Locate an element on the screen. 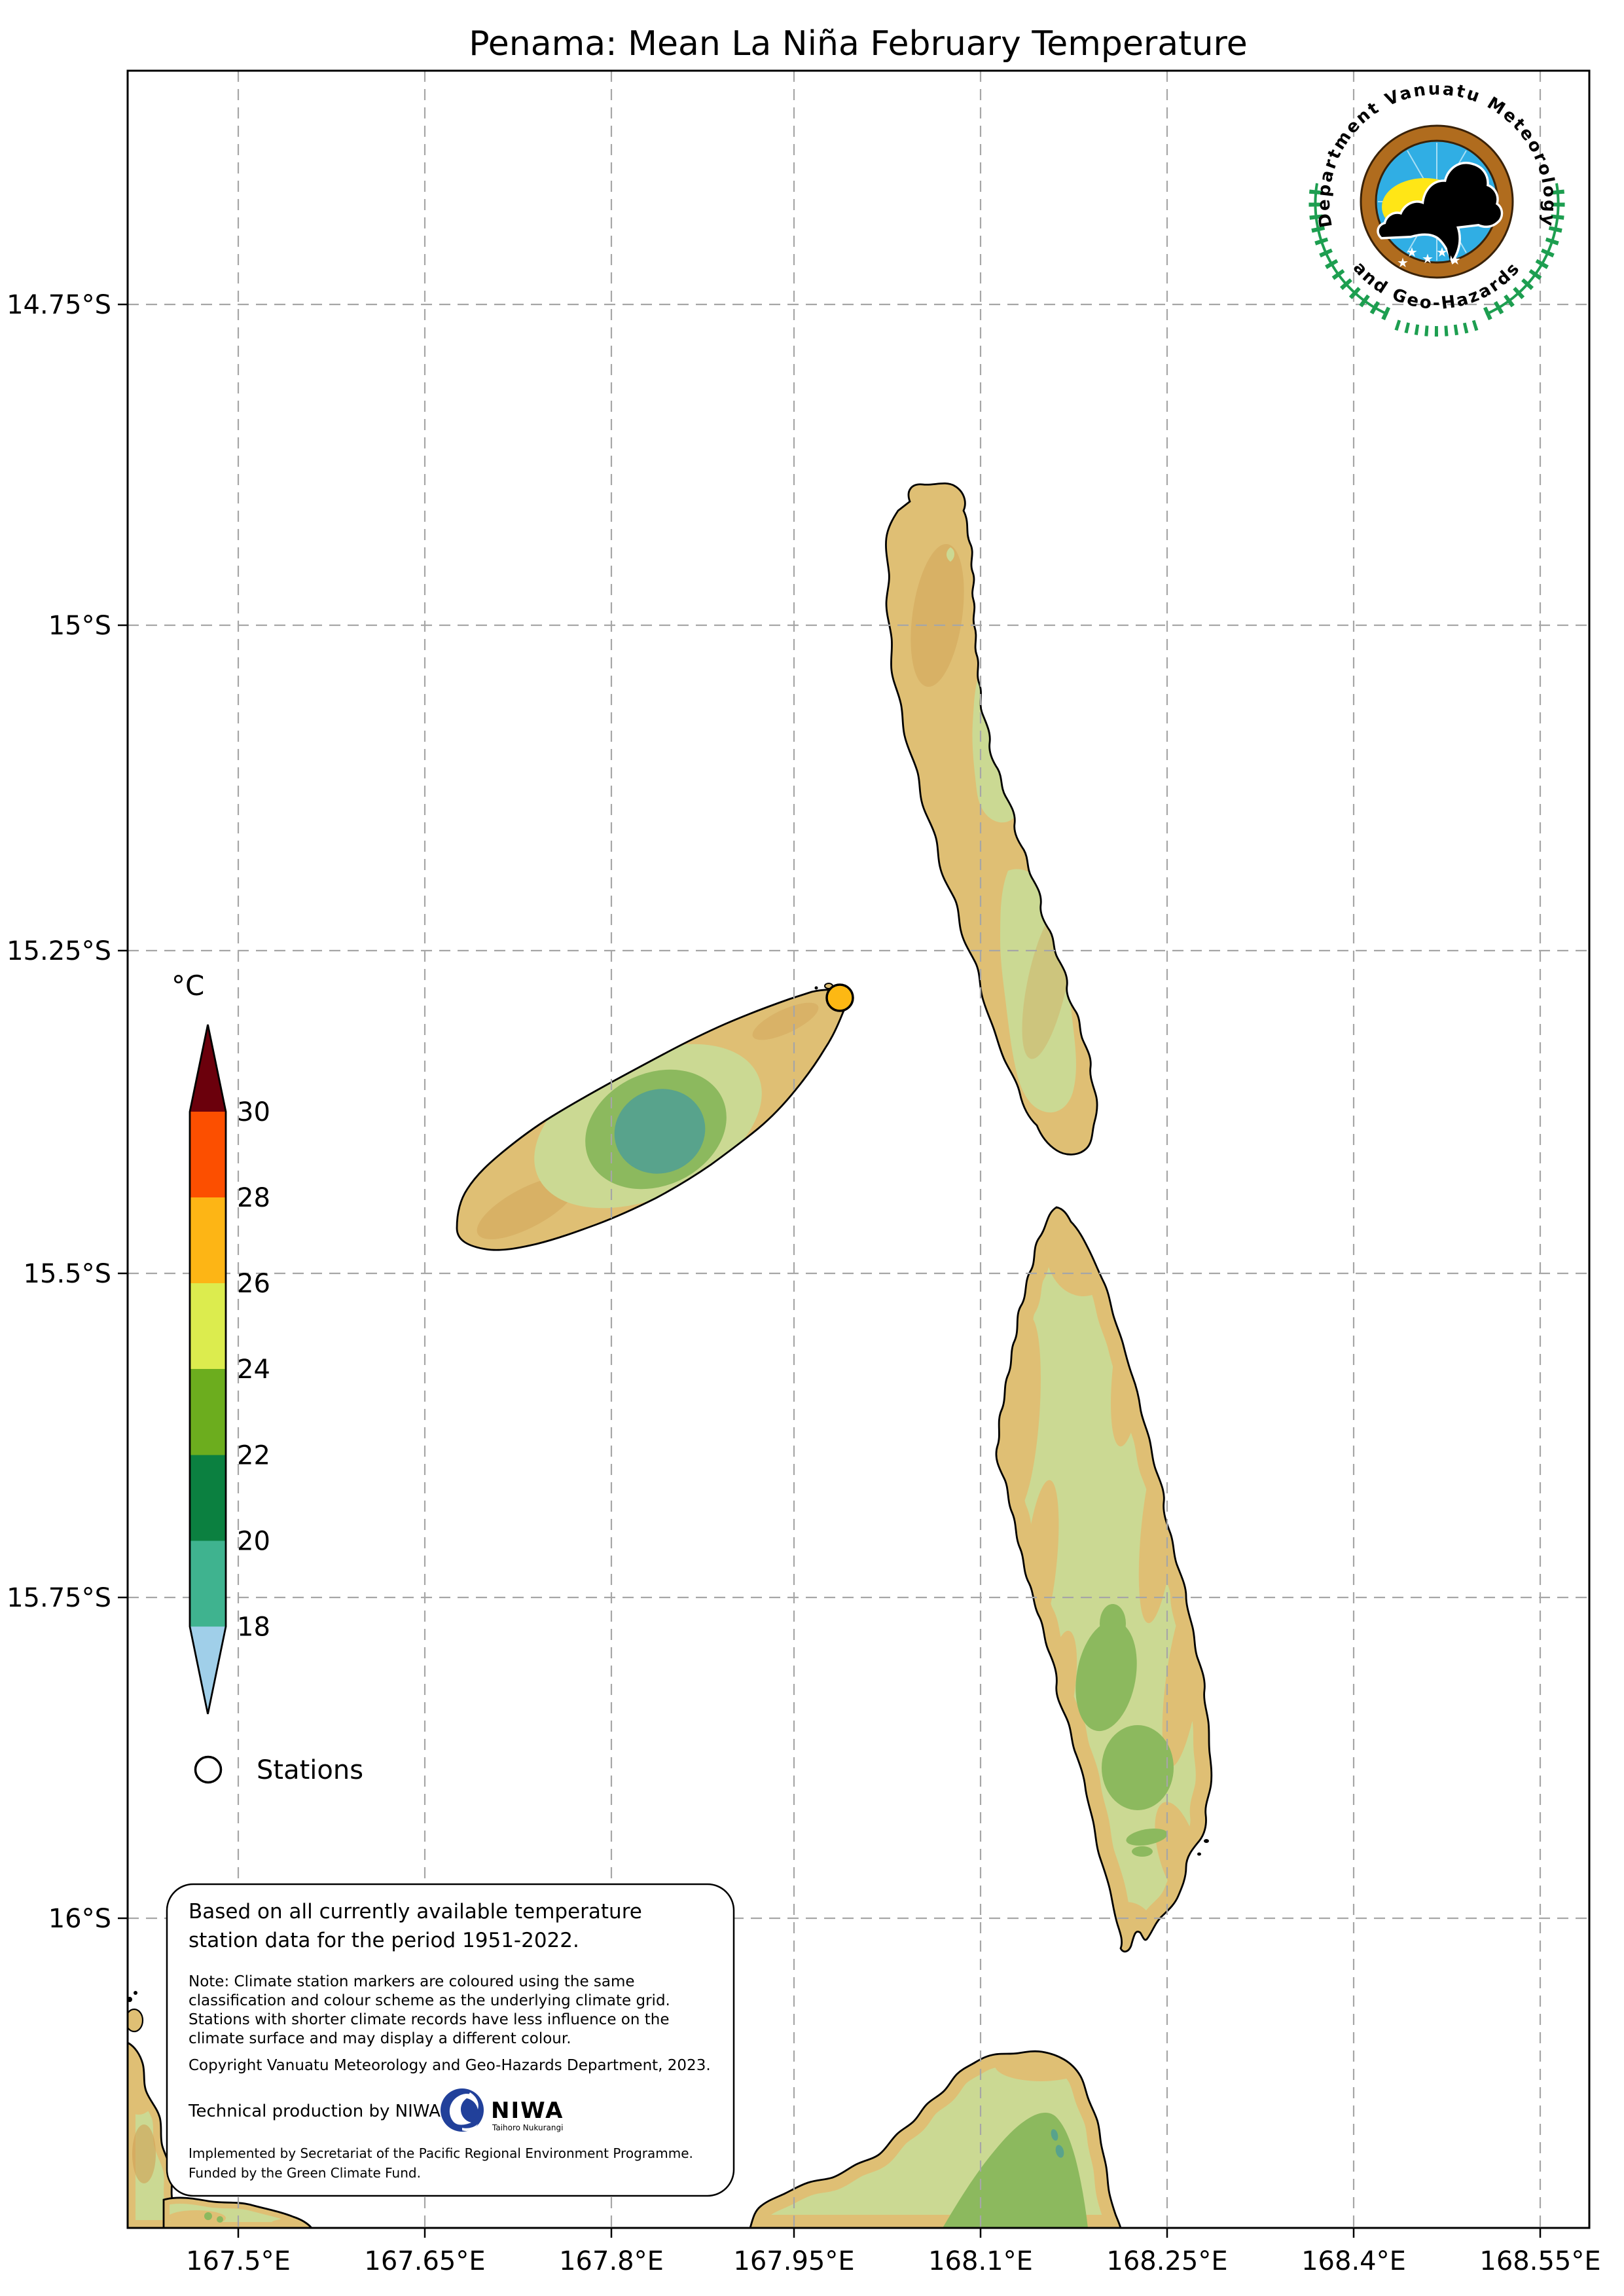 This screenshot has width=1624, height=2296. lat-label-15-25s: 15.25°S is located at coordinates (59, 951).